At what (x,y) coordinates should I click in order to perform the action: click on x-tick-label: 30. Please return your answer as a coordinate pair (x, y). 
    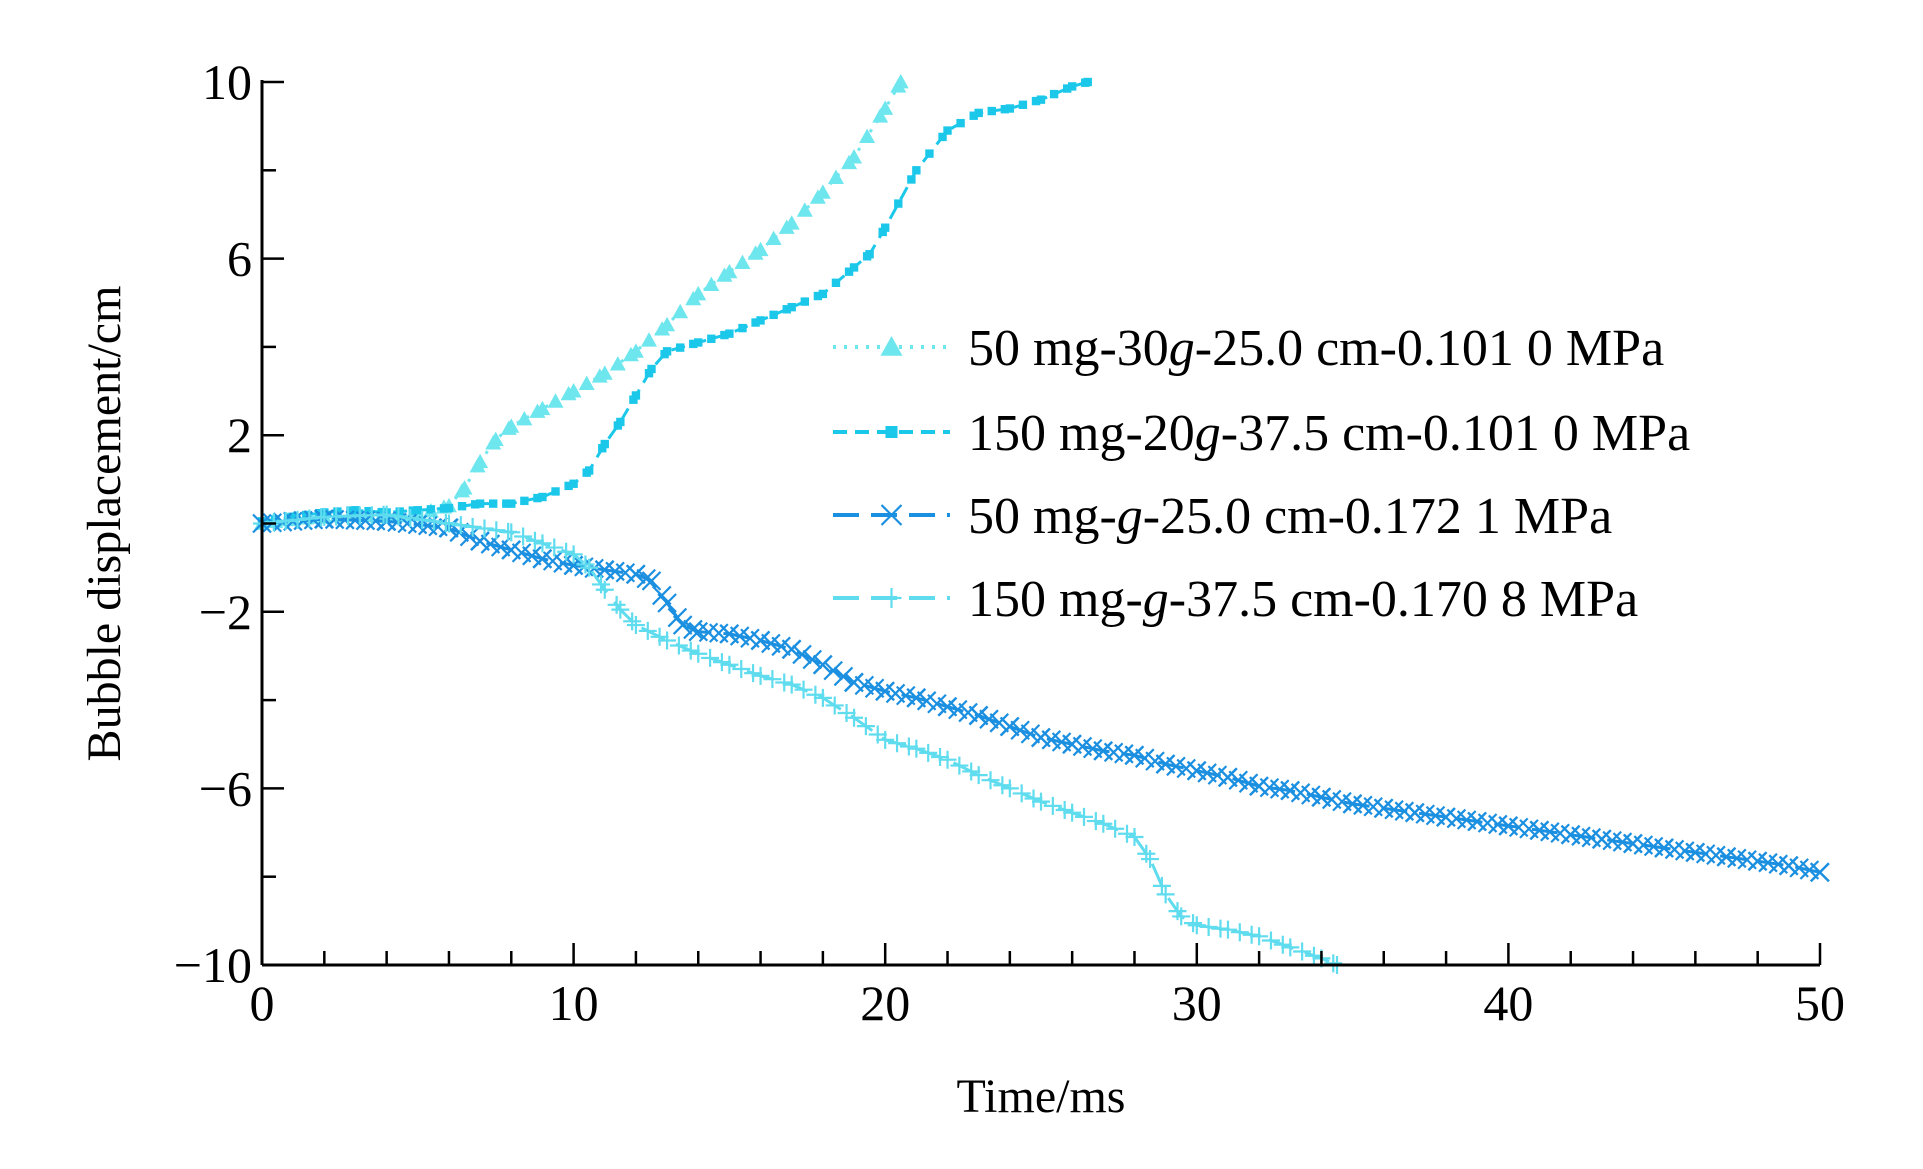
    Looking at the image, I should click on (1197, 1003).